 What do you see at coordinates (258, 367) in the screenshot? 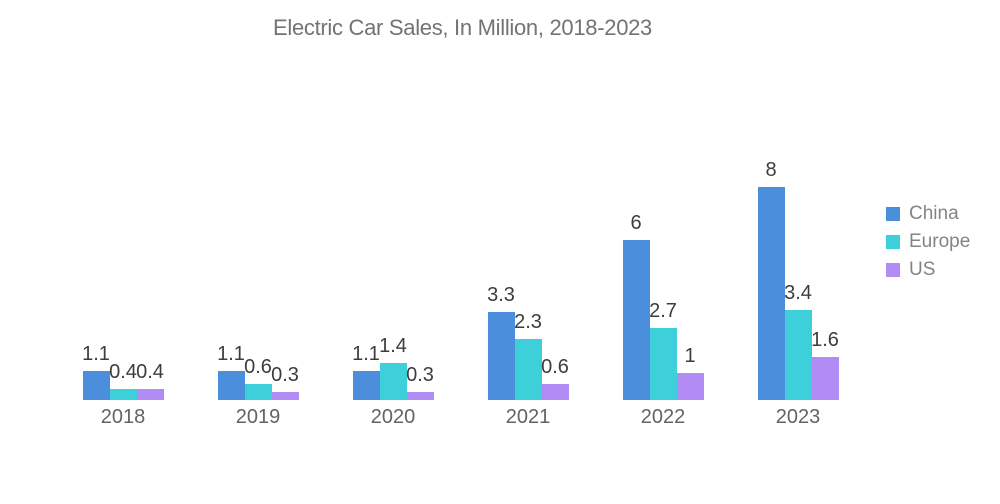
I see `bar-value-label-europe-2019: 0.6` at bounding box center [258, 367].